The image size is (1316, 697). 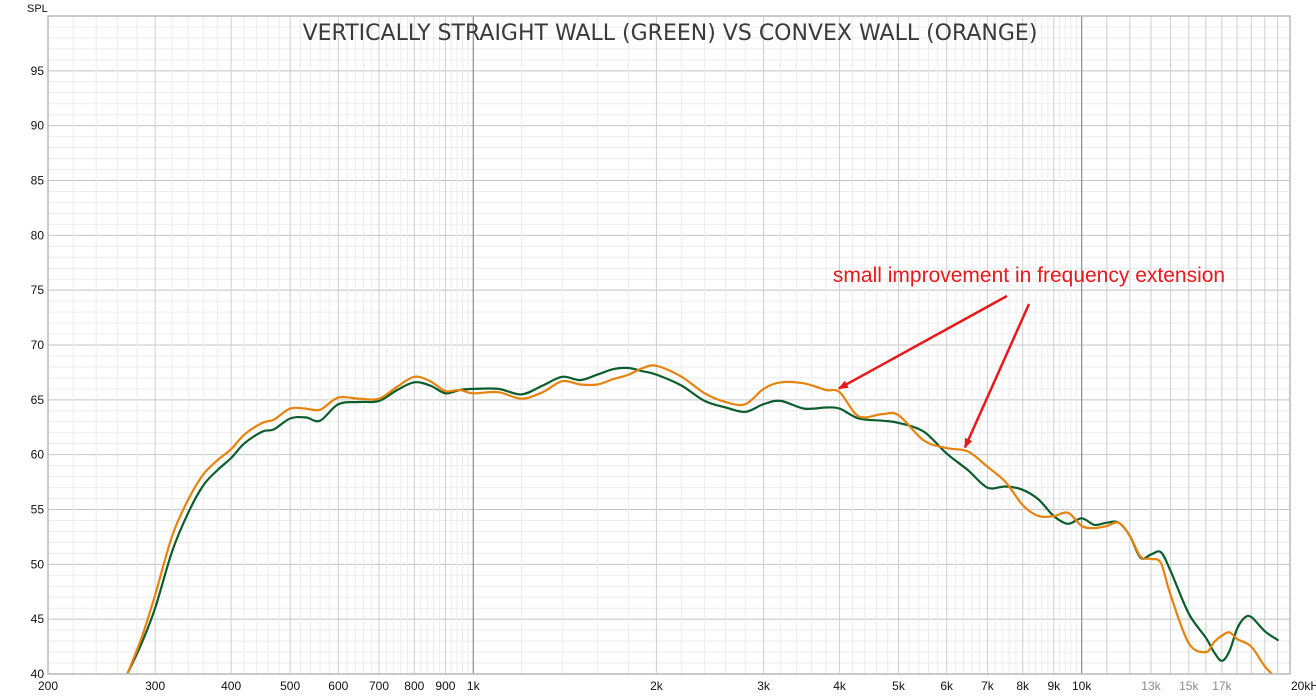 What do you see at coordinates (988, 686) in the screenshot?
I see `x-tick-label: 7k` at bounding box center [988, 686].